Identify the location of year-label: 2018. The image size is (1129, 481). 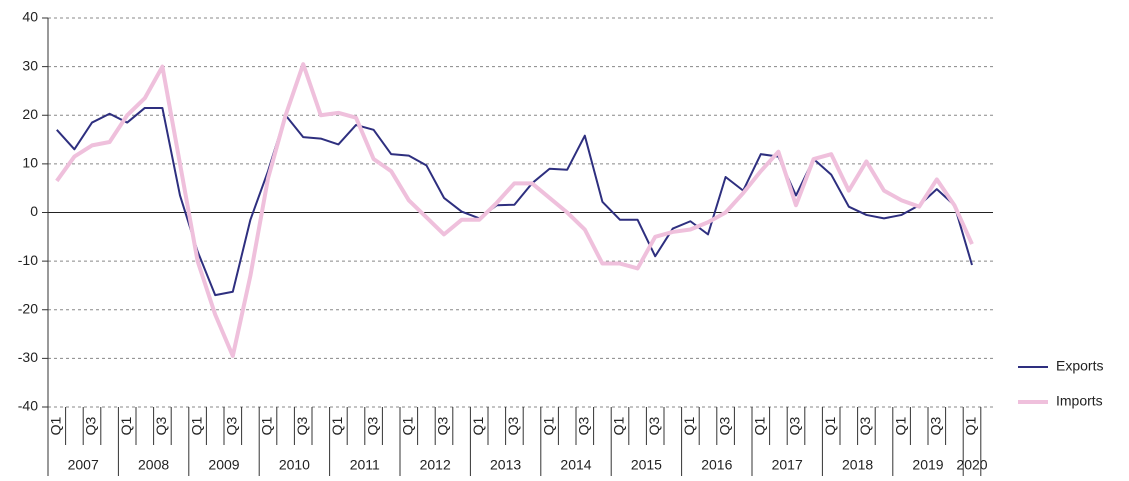
(857, 465).